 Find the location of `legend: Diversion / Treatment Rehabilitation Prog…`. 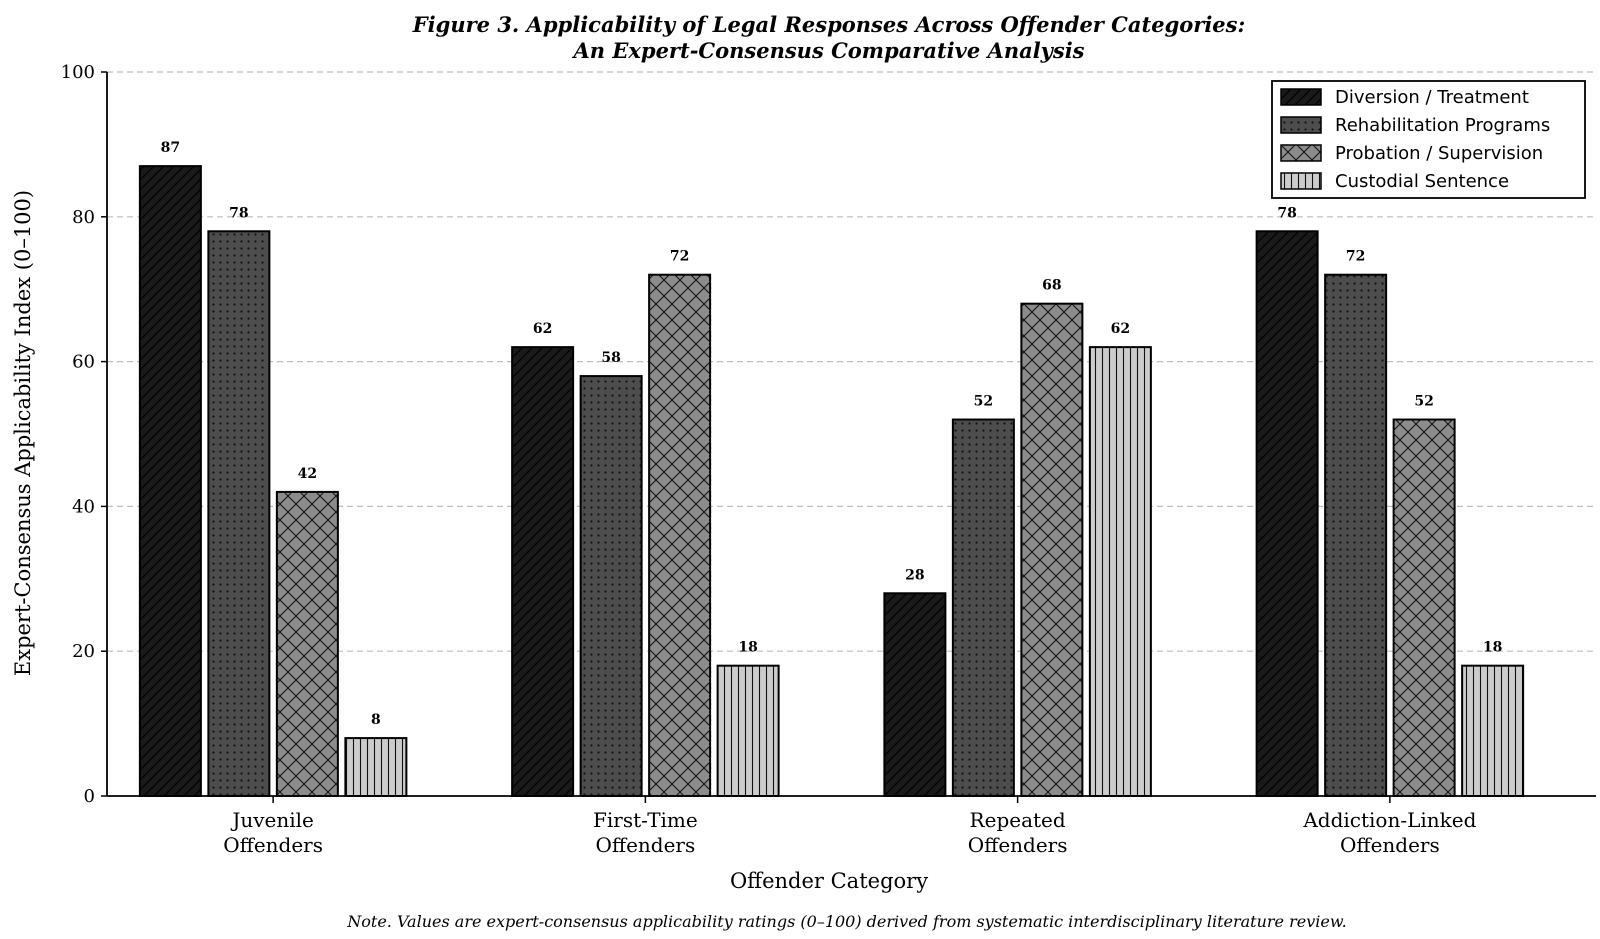

legend: Diversion / Treatment Rehabilitation Prog… is located at coordinates (1428, 139).